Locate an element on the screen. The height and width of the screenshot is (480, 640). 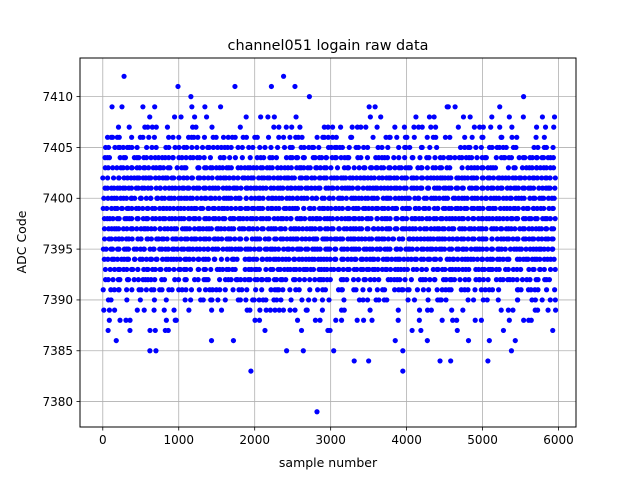
y-tick-label: 7405 is located at coordinates (57, 148).